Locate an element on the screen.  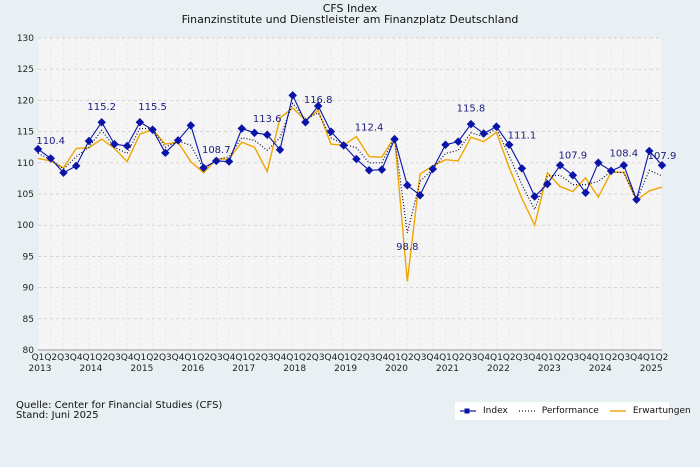
value-annotation: 115.8 is located at coordinates (471, 109).